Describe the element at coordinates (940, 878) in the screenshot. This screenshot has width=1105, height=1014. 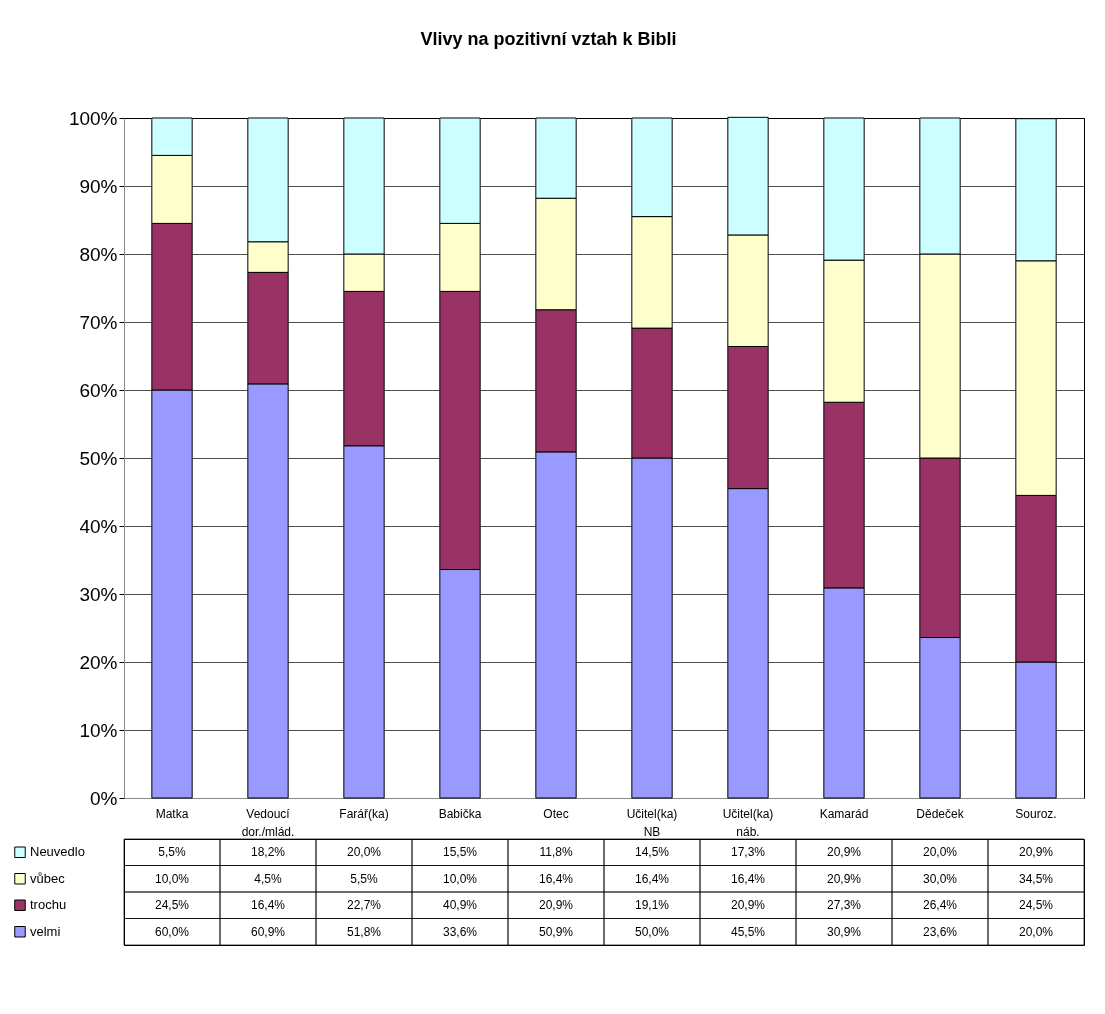
I see `data-label: 30,0%` at that location.